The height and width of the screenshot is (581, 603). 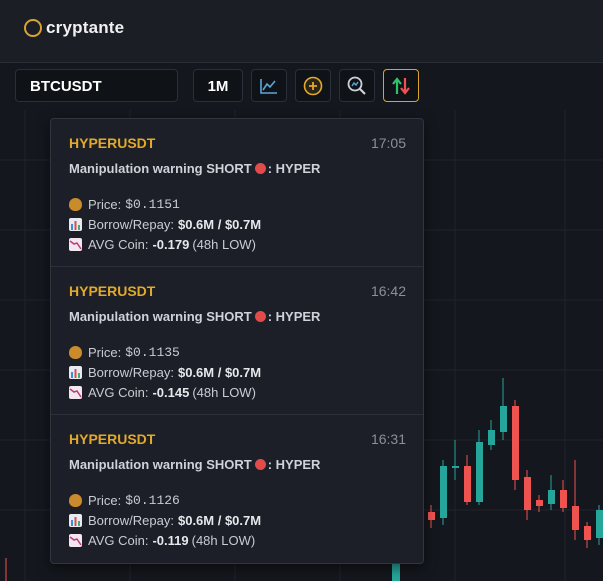 What do you see at coordinates (237, 352) in the screenshot?
I see `price-line: Price: $0.1135` at bounding box center [237, 352].